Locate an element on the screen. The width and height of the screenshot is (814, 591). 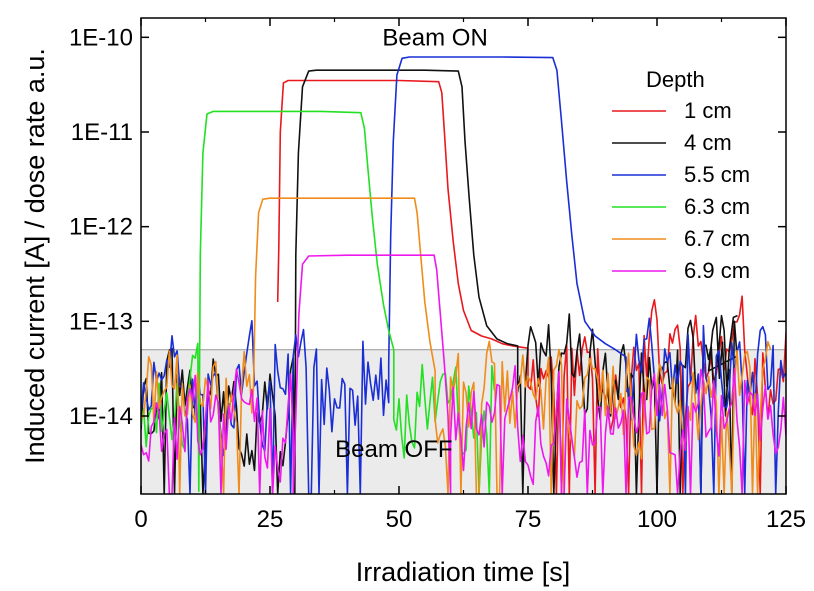
x-tick-label: 25 is located at coordinates (270, 519).